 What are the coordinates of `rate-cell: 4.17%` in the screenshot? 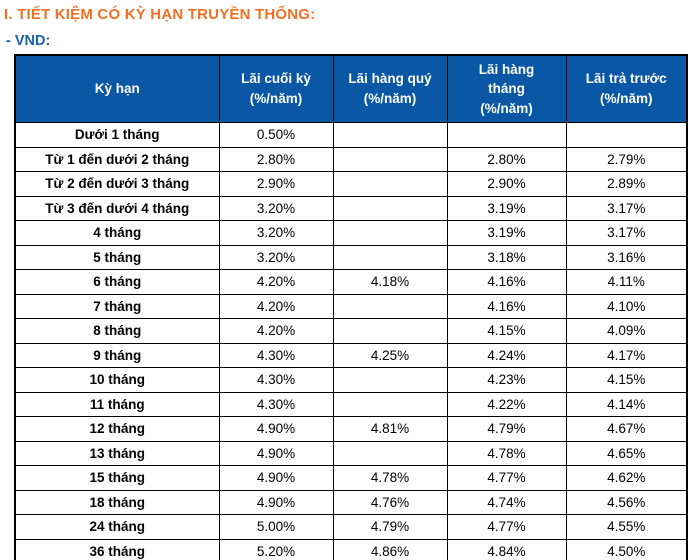 It's located at (626, 355).